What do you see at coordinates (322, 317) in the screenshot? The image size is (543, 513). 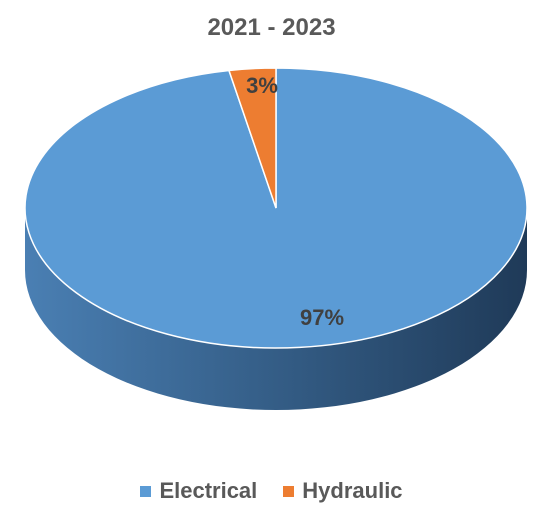 I see `data-label-electrical: 97%` at bounding box center [322, 317].